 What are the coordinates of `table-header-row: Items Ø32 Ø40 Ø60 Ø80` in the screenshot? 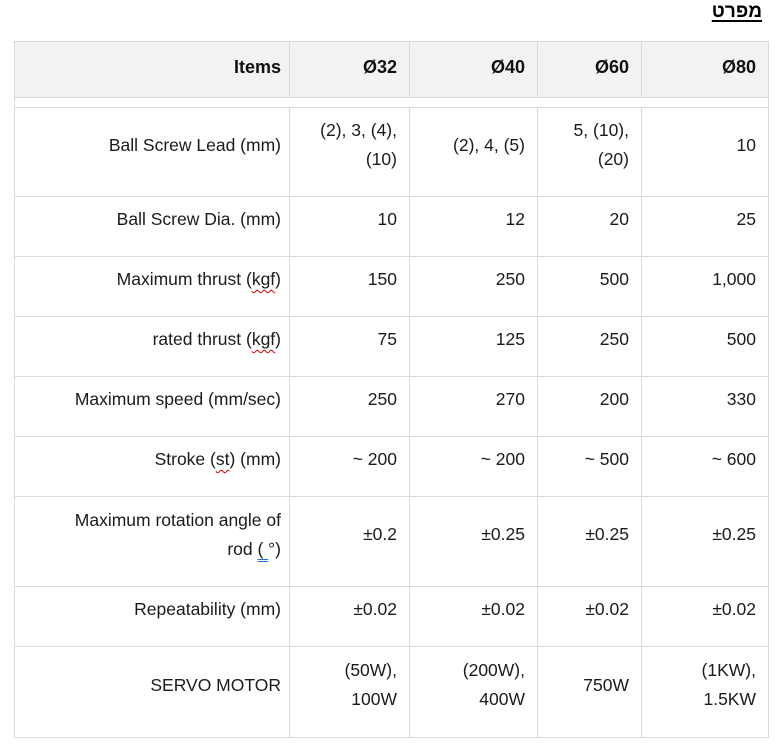 It's located at (391, 70).